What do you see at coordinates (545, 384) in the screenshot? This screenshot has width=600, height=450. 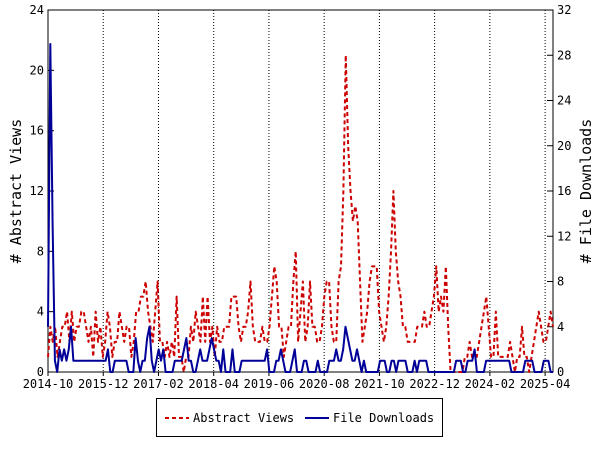 I see `x-tick-label: 2025-04` at bounding box center [545, 384].